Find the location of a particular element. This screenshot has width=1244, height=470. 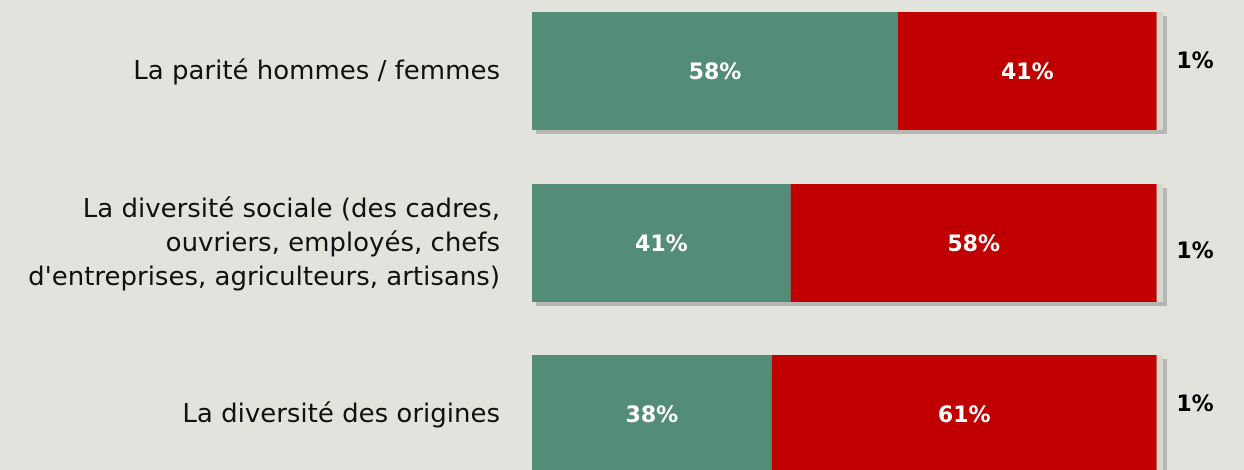

value-label: 61% is located at coordinates (964, 415).